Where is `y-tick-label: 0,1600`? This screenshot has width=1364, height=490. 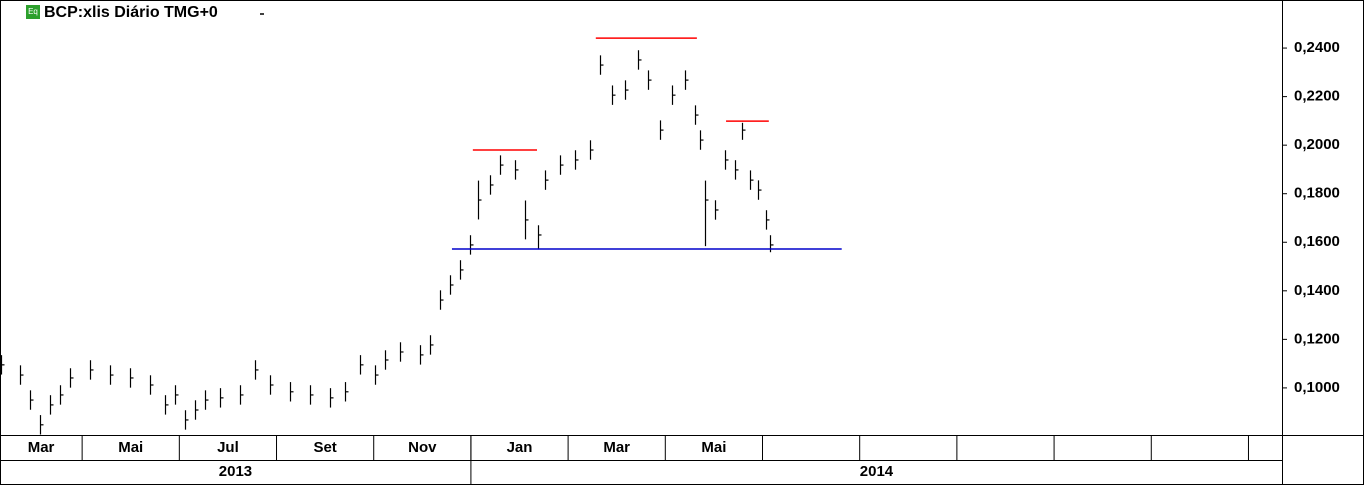
y-tick-label: 0,1600 is located at coordinates (1317, 241).